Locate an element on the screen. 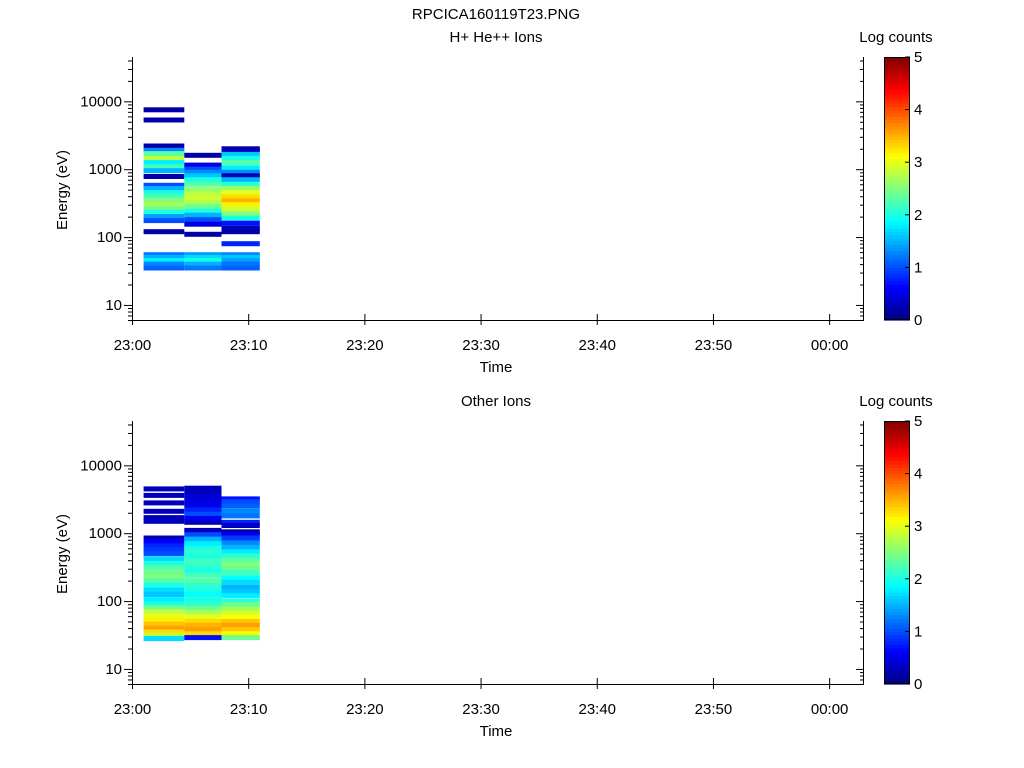 The width and height of the screenshot is (1024, 768). x-tick-label: 23:30 is located at coordinates (481, 709).